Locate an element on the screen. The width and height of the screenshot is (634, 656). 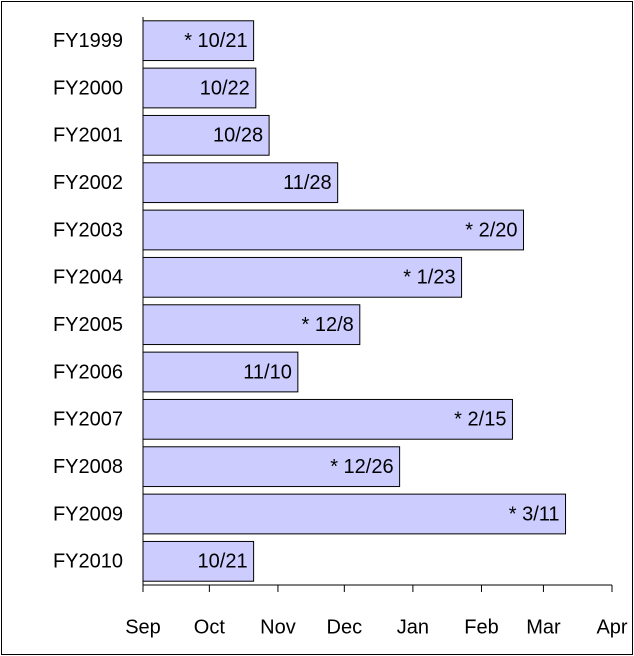
x-tick-label: Jan is located at coordinates (413, 627).